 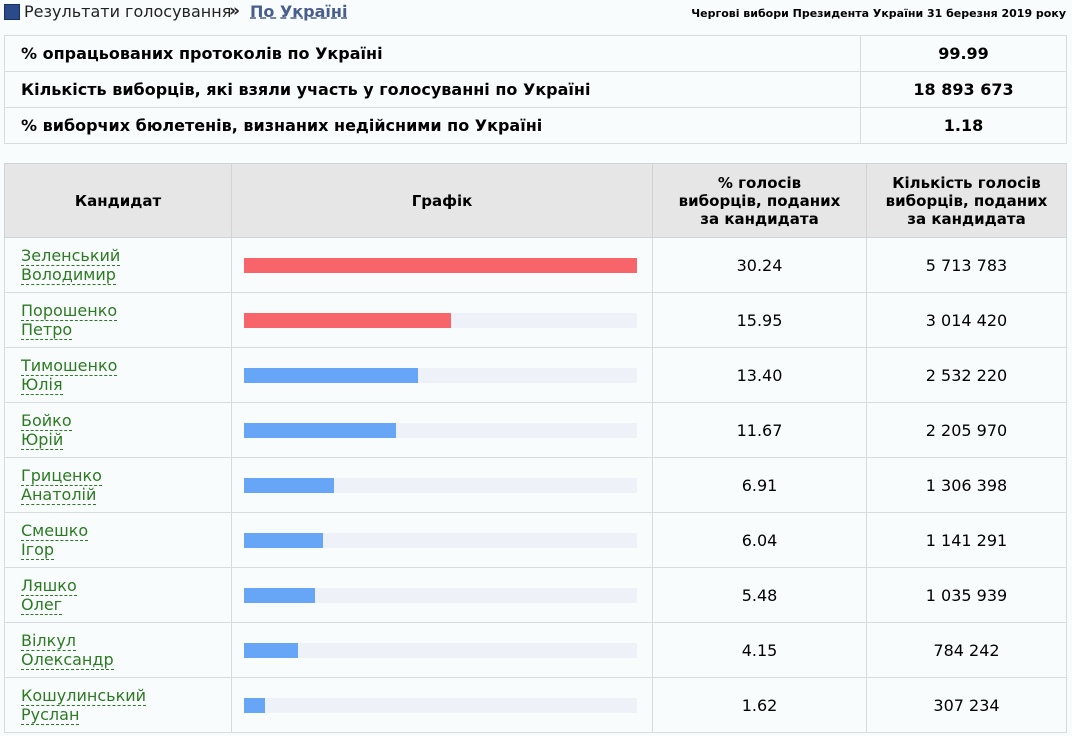 I want to click on percent-header-line: за кандидата, so click(x=759, y=218).